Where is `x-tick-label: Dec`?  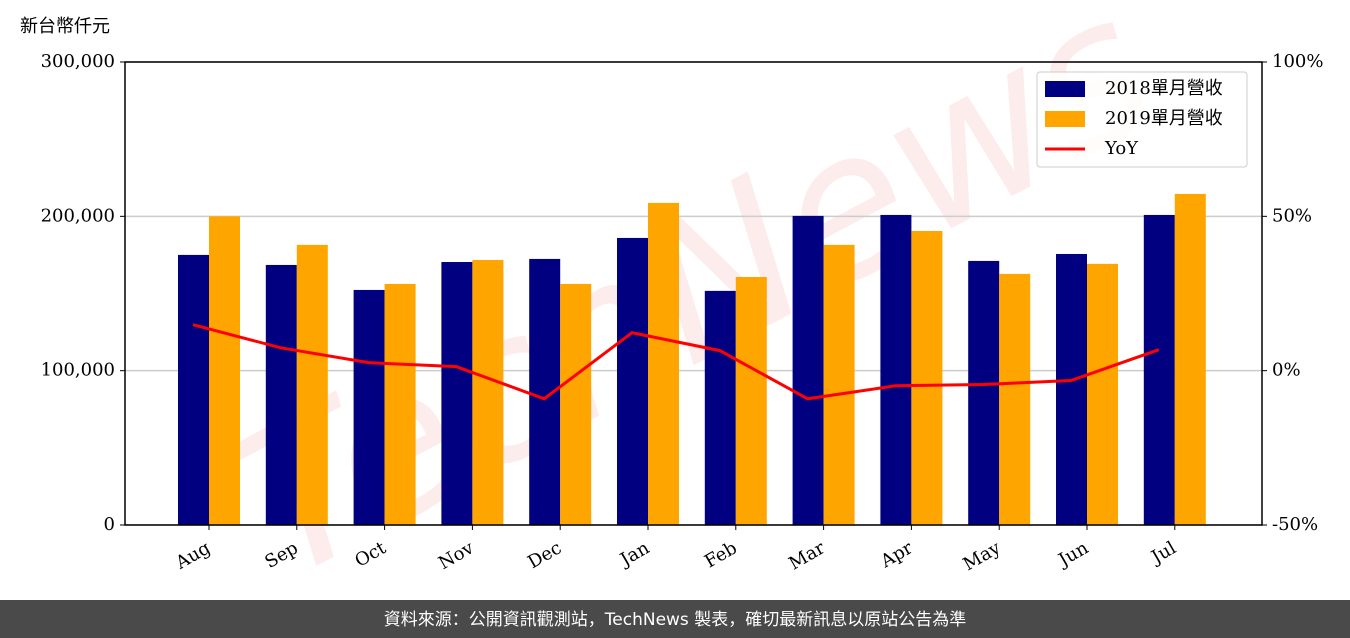
x-tick-label: Dec is located at coordinates (544, 555).